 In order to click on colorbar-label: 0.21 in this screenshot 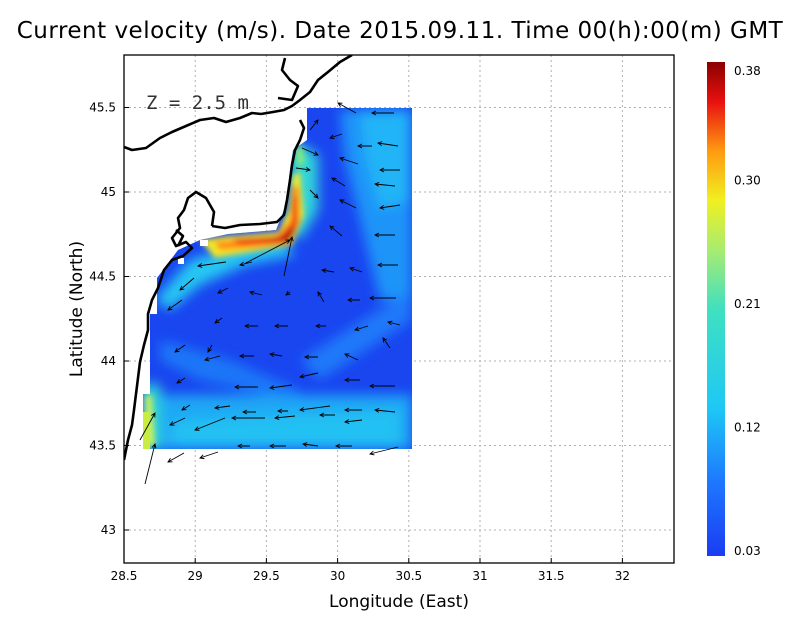, I will do `click(747, 304)`.